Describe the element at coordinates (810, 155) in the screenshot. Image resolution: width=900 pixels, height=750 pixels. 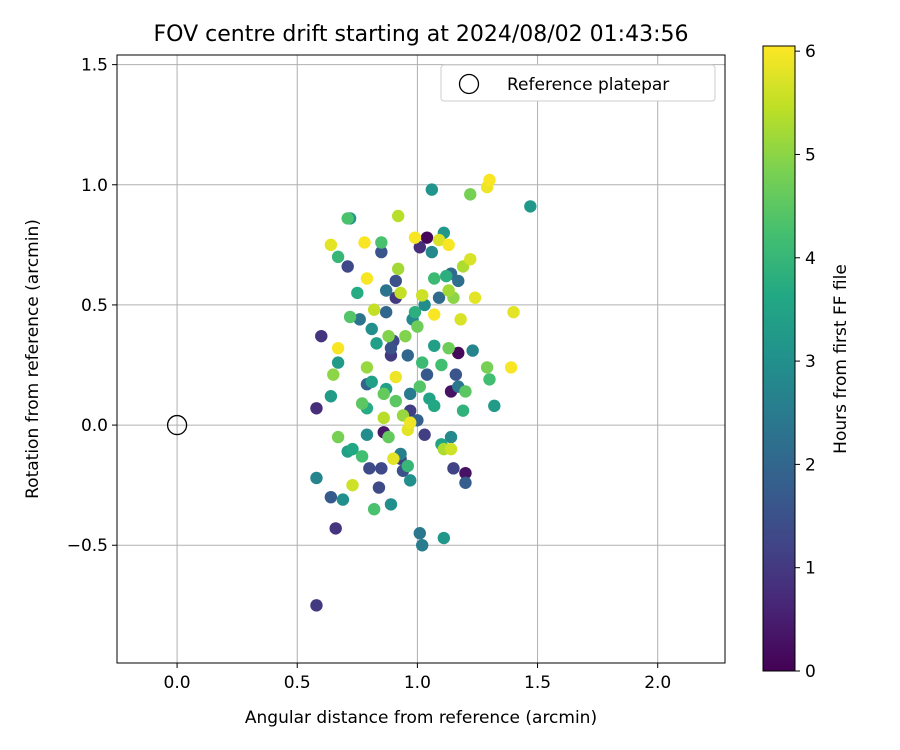
I see `colorbar-tick-label: 5` at that location.